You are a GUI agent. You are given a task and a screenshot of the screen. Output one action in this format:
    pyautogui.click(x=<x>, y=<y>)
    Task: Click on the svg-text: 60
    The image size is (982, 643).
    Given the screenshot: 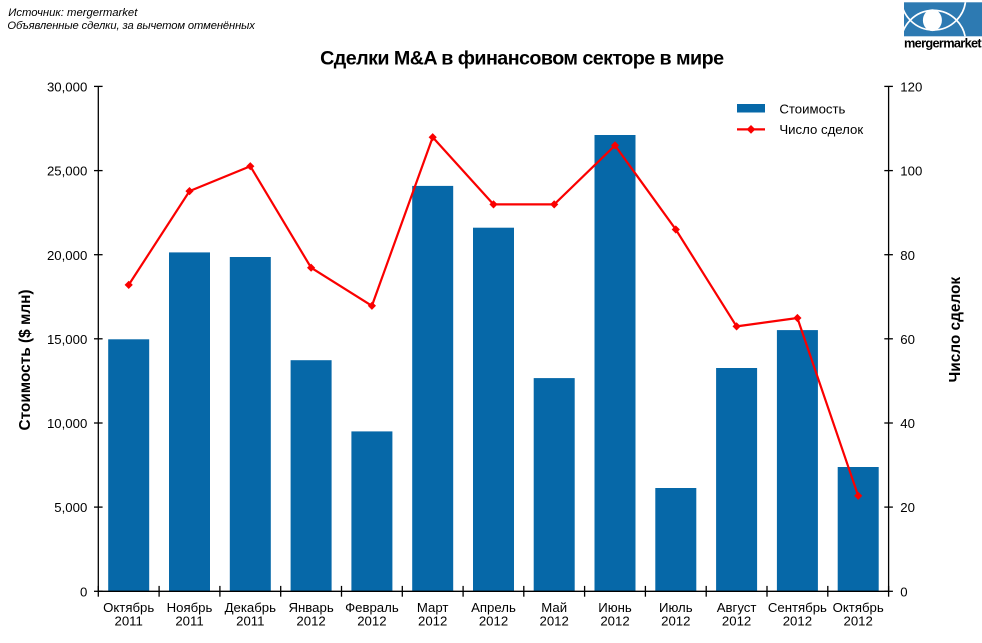 What is the action you would take?
    pyautogui.click(x=907, y=339)
    